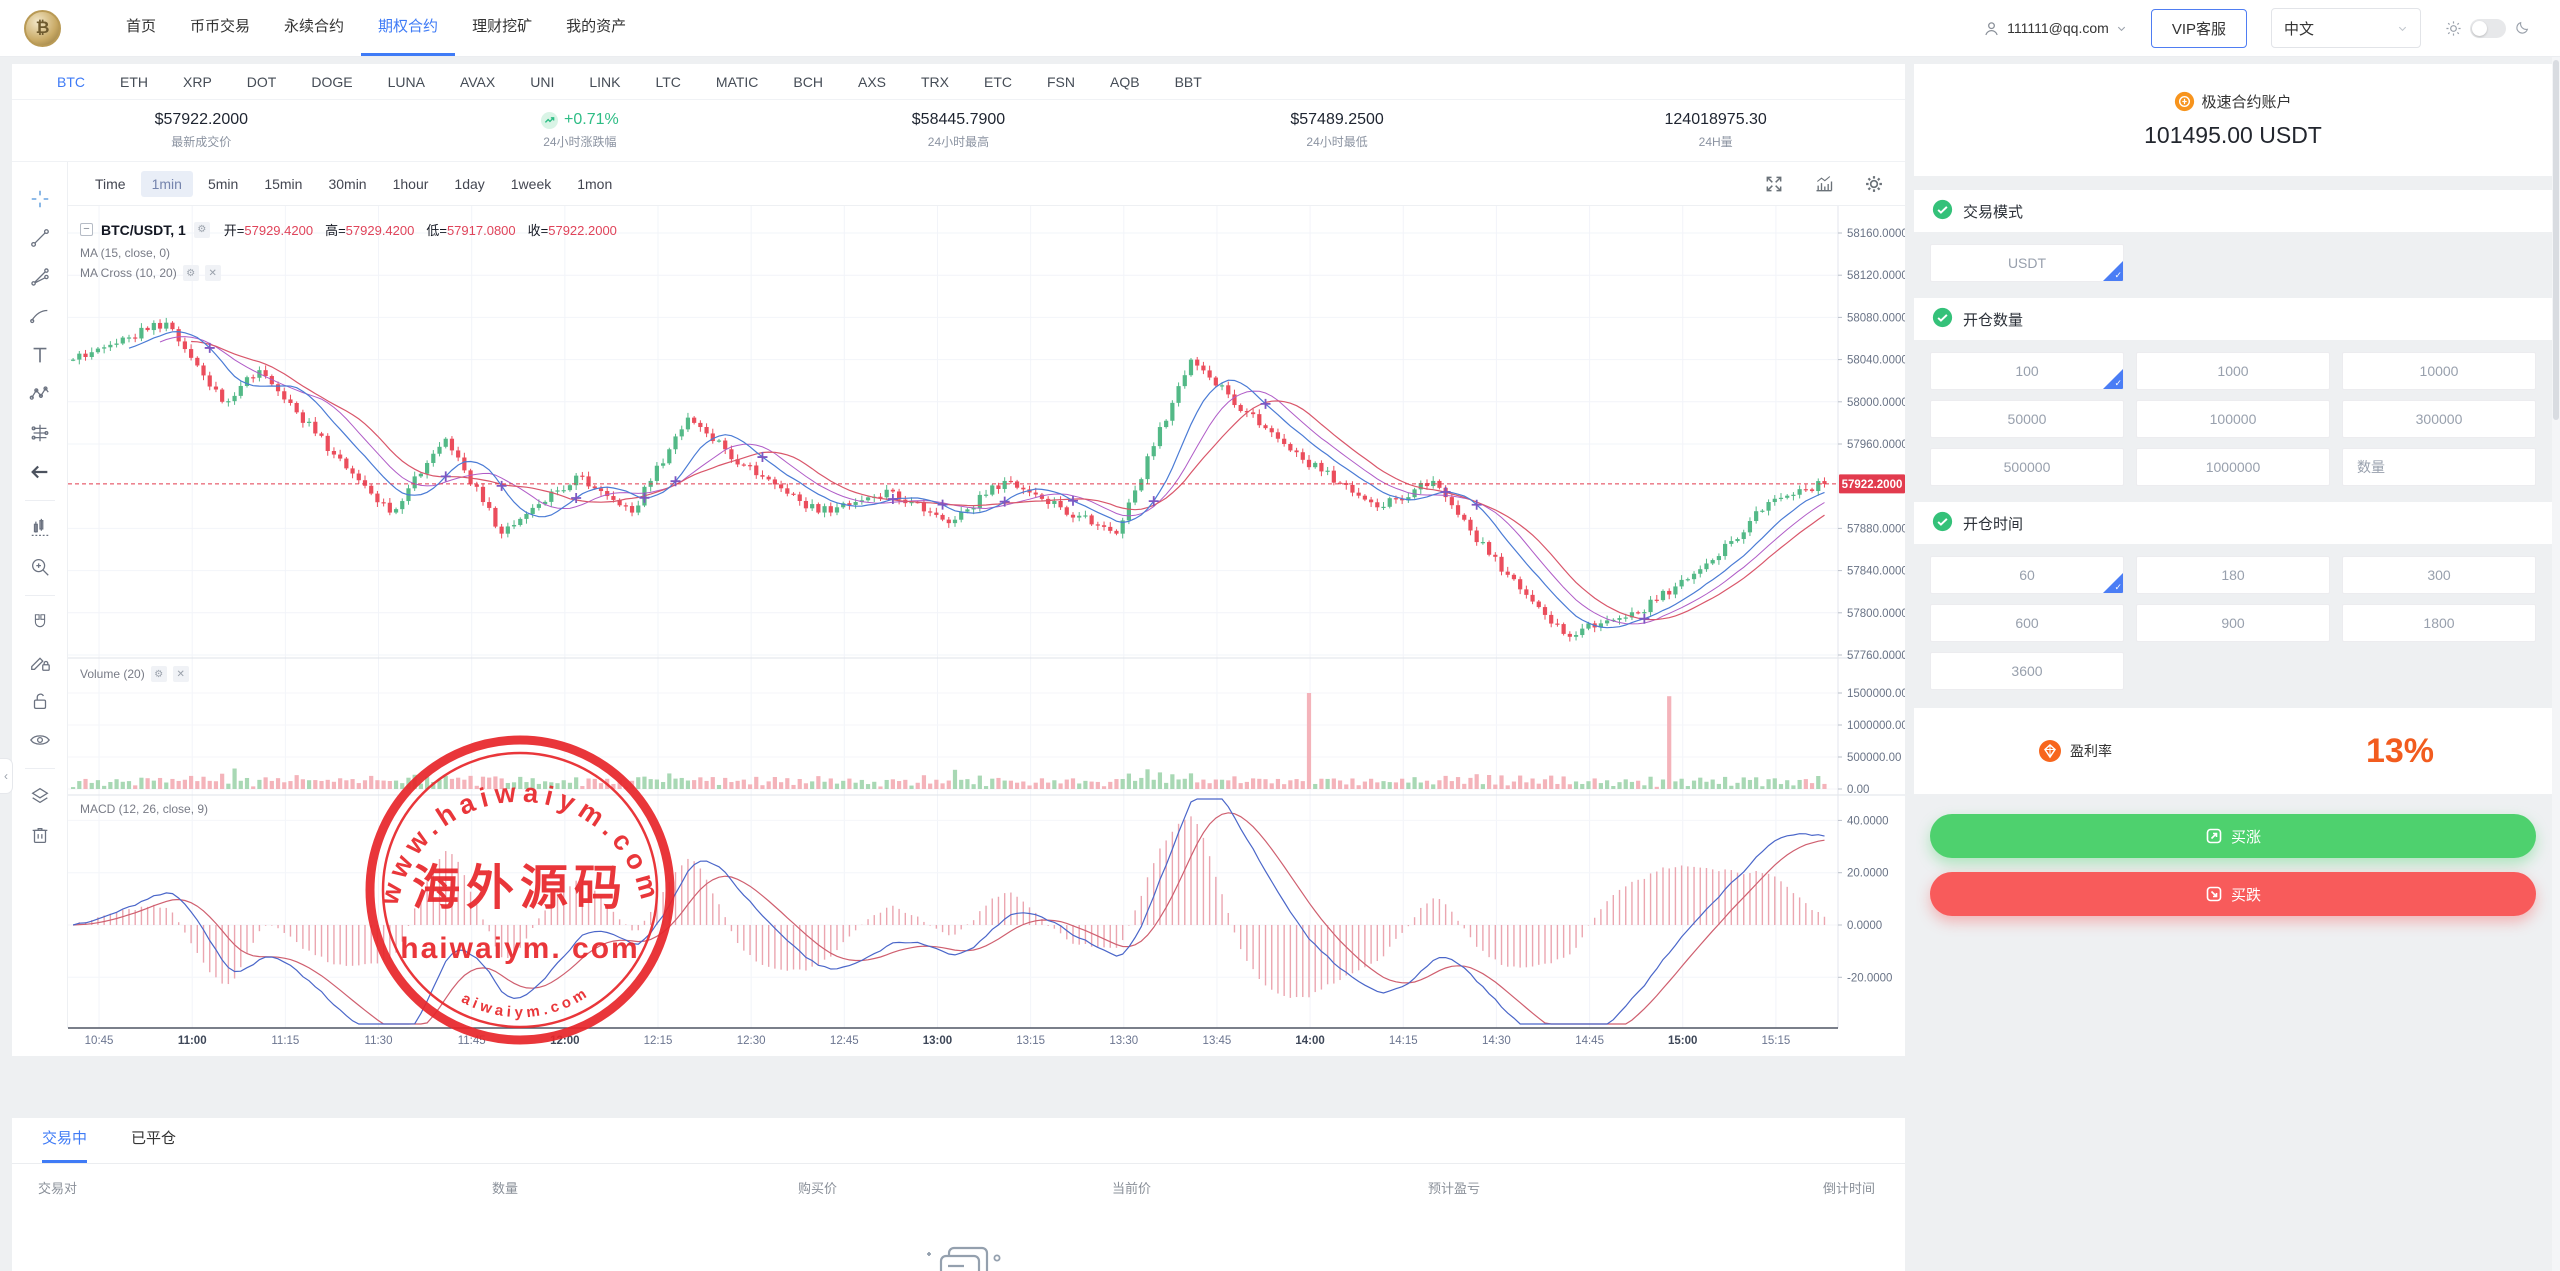 The height and width of the screenshot is (1271, 2560). I want to click on trendline-icon, so click(40, 238).